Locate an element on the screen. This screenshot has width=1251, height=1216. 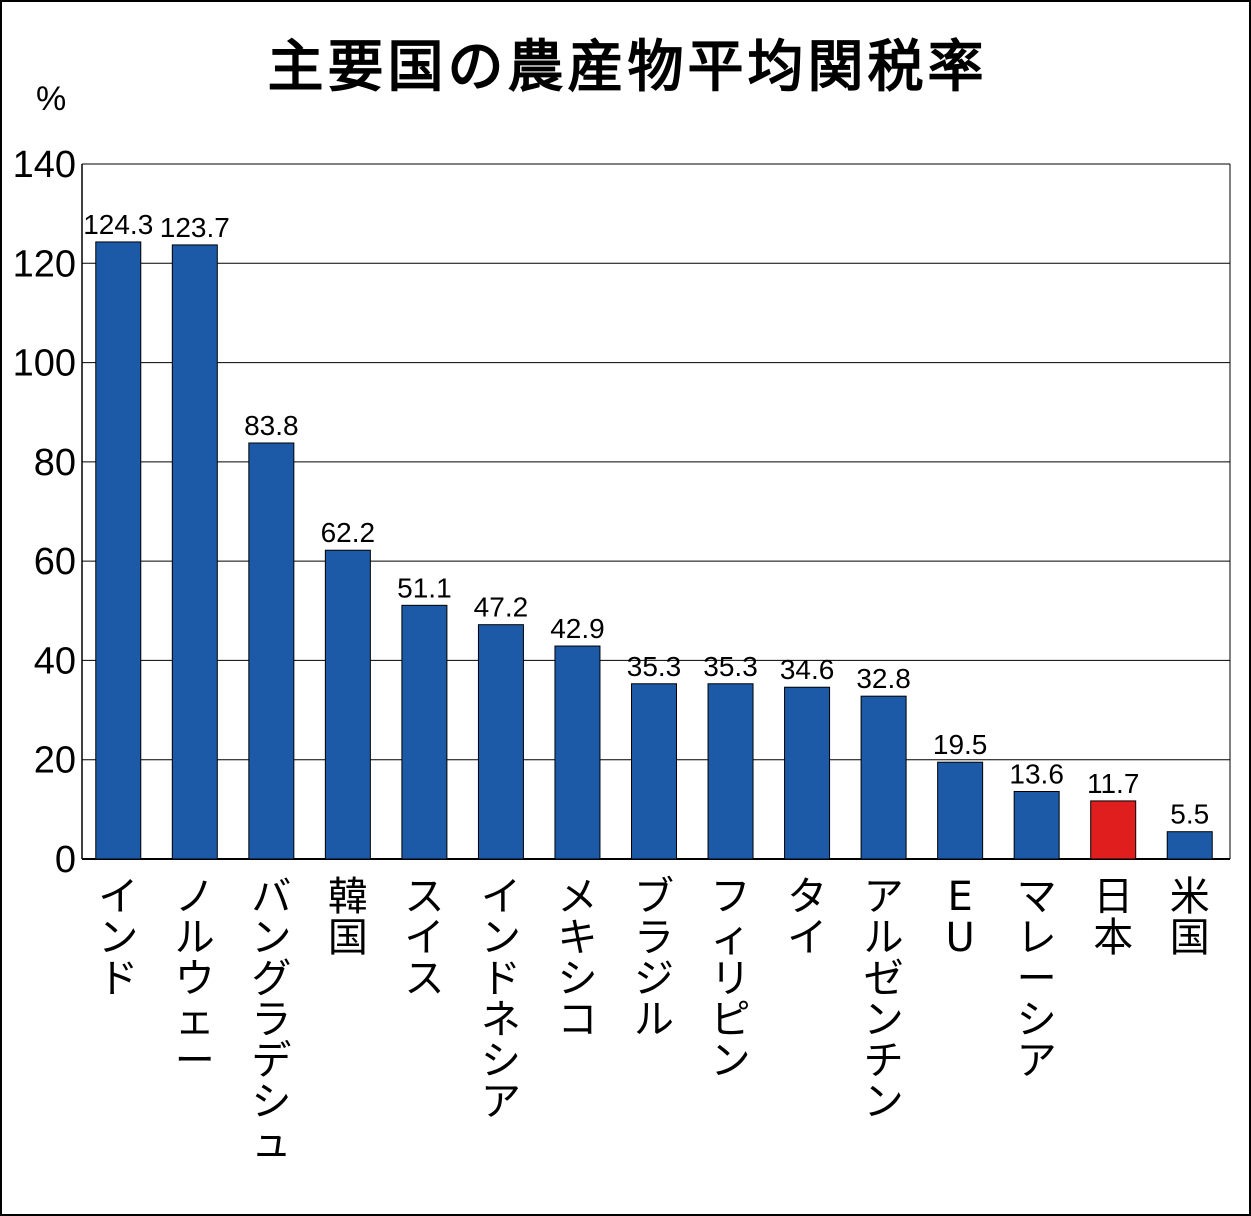
category-label-char: 本 is located at coordinates (1113, 938).